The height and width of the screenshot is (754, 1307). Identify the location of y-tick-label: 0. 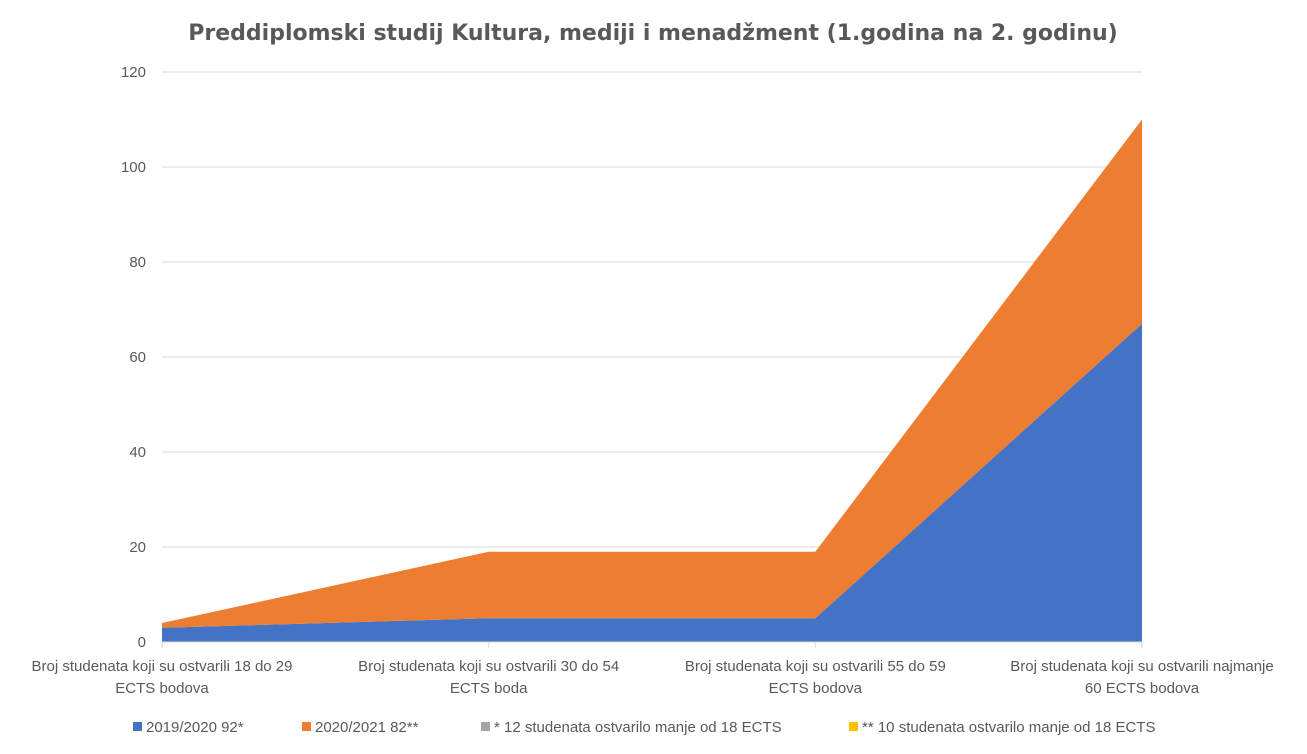
(142, 642).